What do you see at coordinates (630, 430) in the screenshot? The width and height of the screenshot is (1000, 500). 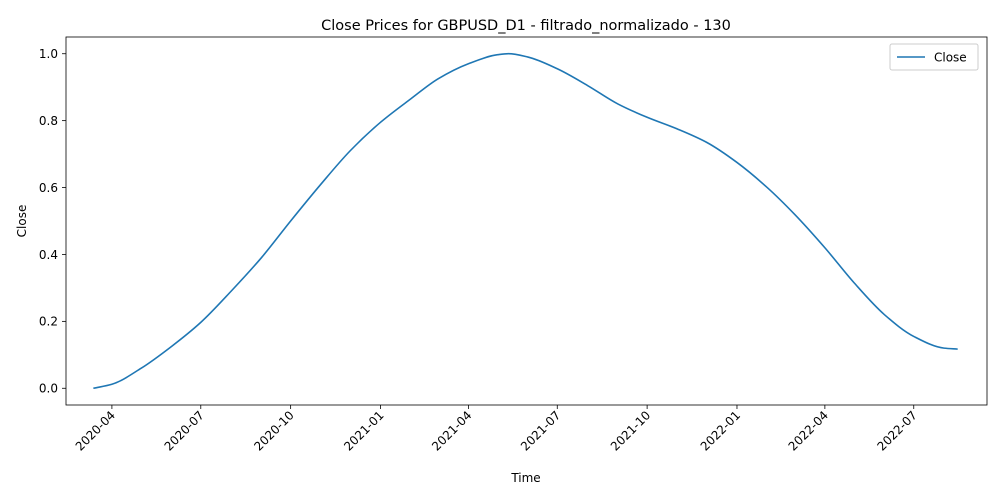 I see `x-tick-label: 2021-10` at bounding box center [630, 430].